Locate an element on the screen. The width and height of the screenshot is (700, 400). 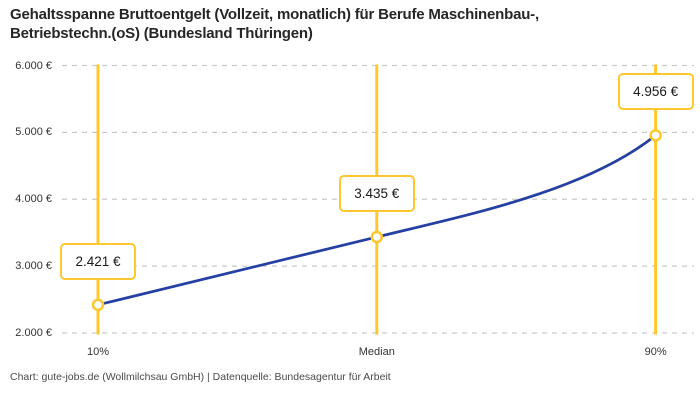
x-axis-tick-label-90pct: 90% is located at coordinates (655, 352).